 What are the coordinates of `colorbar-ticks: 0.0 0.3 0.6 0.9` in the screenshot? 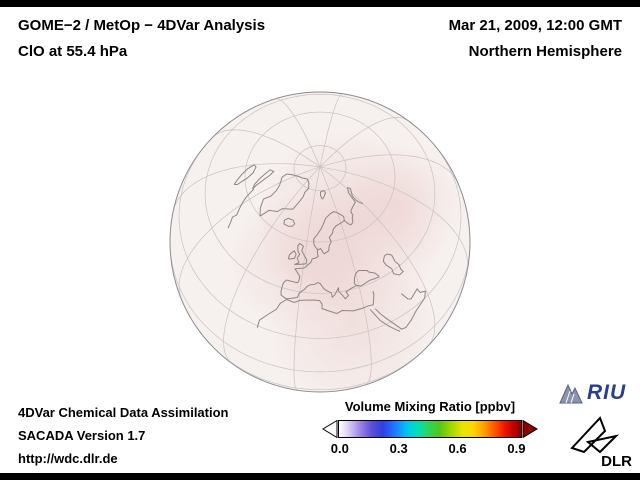 It's located at (430, 449).